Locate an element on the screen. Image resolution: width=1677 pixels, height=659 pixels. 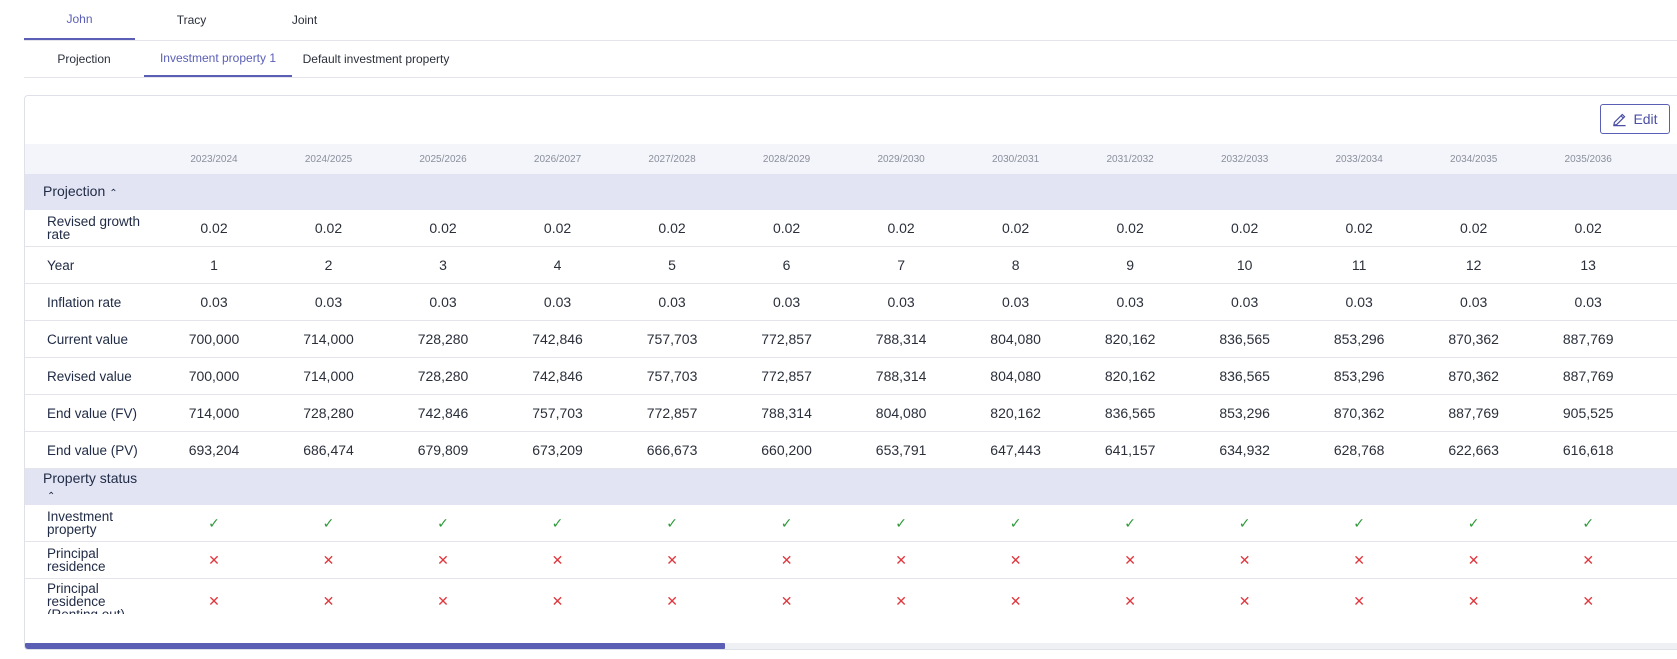
cell-value: 622,663 is located at coordinates (1473, 450).